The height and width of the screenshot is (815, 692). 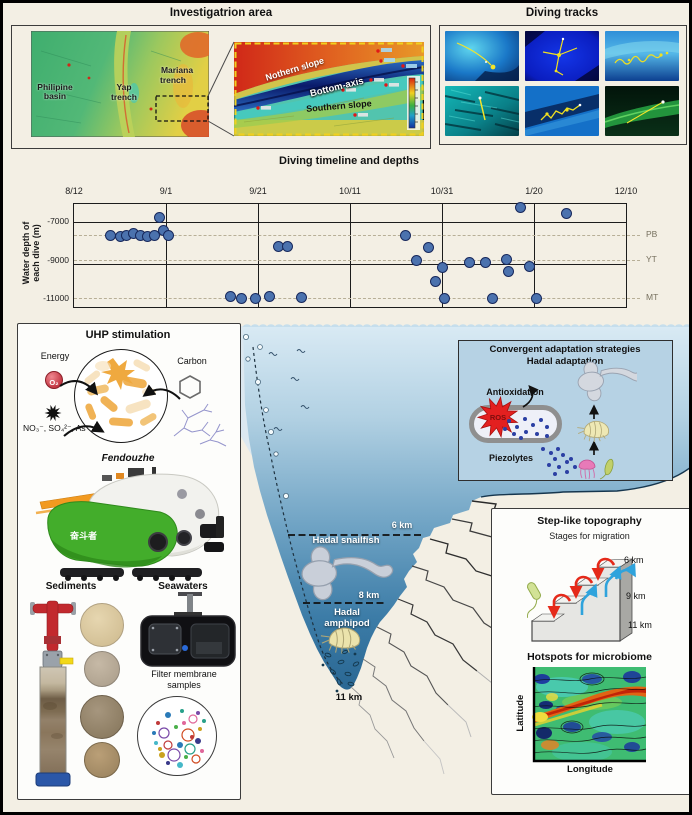 I want to click on refline-label-YT: YT, so click(x=651, y=258).